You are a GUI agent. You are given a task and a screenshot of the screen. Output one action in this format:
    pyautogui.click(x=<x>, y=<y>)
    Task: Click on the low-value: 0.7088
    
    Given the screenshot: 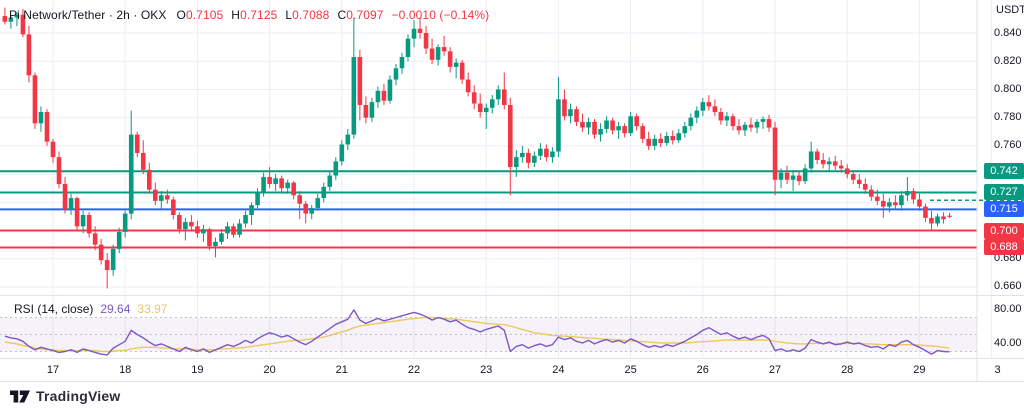 What is the action you would take?
    pyautogui.click(x=311, y=15)
    